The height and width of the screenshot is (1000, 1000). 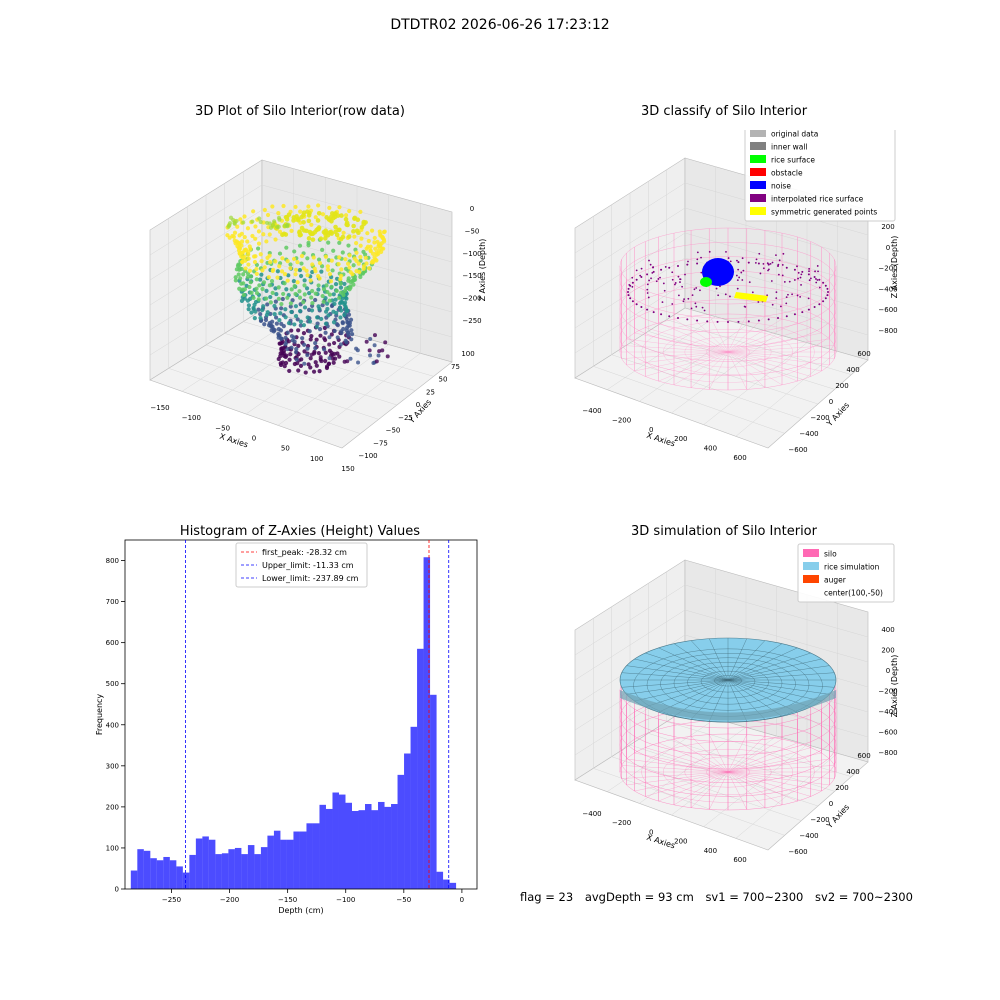 What do you see at coordinates (393, 431) in the screenshot?
I see `y-tick-label: −50` at bounding box center [393, 431].